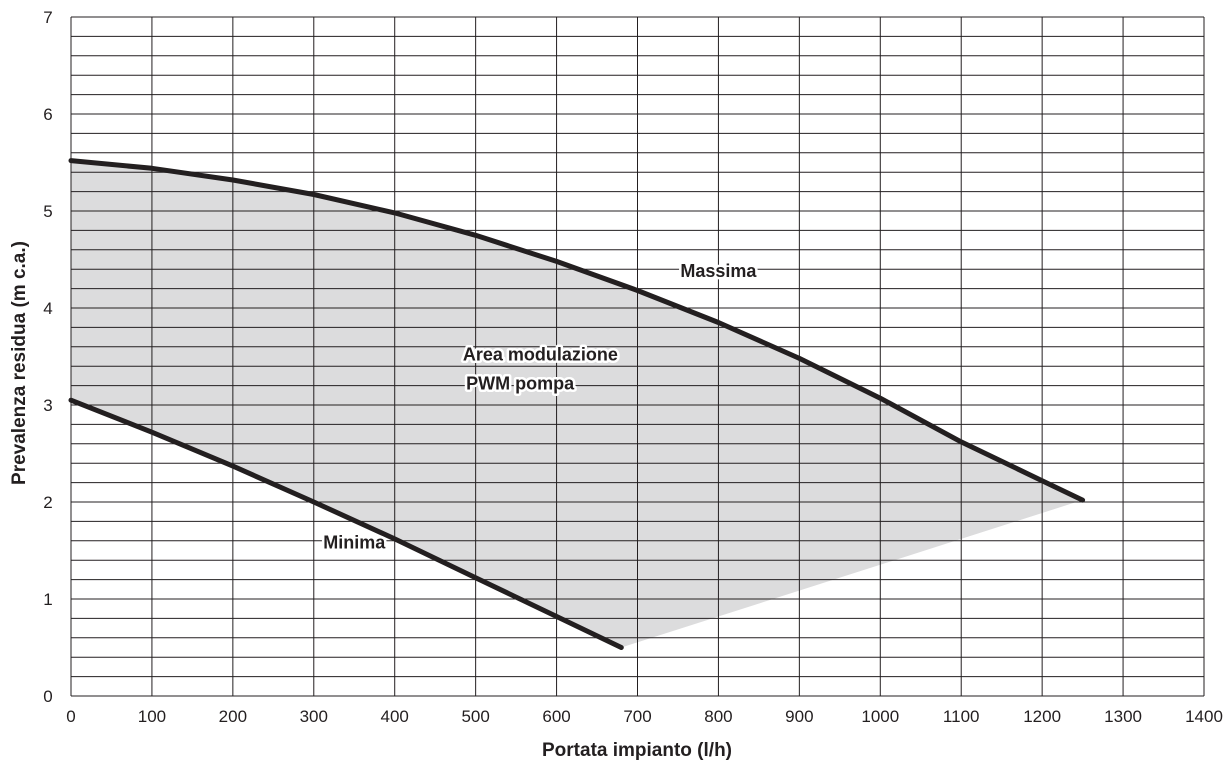  I want to click on x-tick-label: 1100, so click(961, 716).